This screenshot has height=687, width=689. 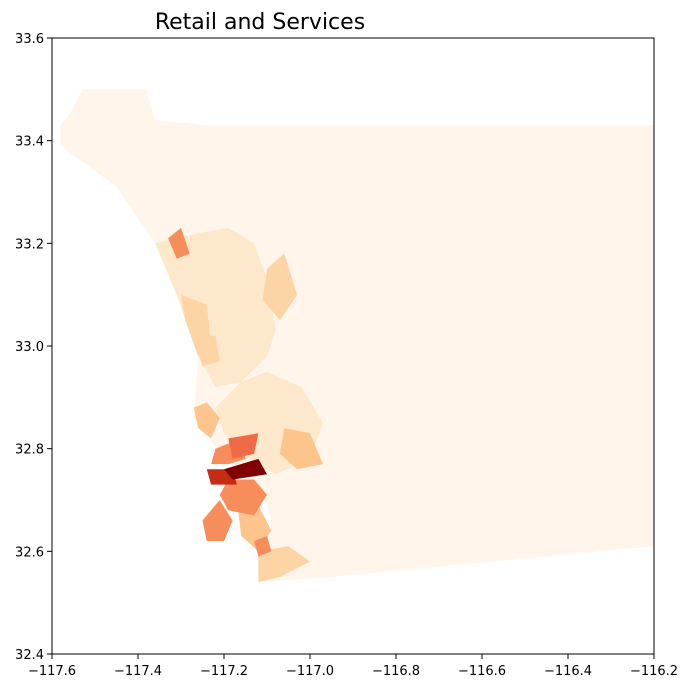 What do you see at coordinates (29, 244) in the screenshot?
I see `y-tick-label: 33.2` at bounding box center [29, 244].